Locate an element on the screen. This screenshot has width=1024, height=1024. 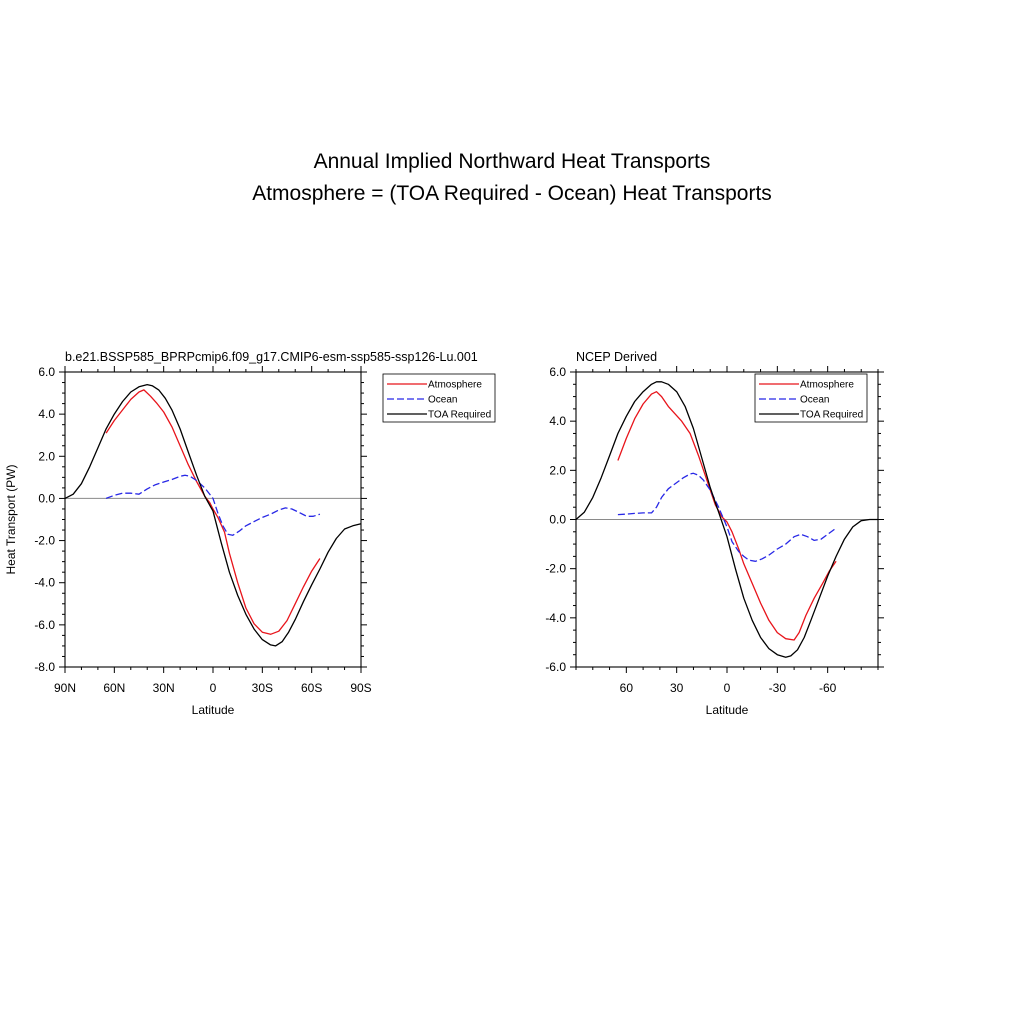
x-tick-label: 60S is located at coordinates (311, 688).